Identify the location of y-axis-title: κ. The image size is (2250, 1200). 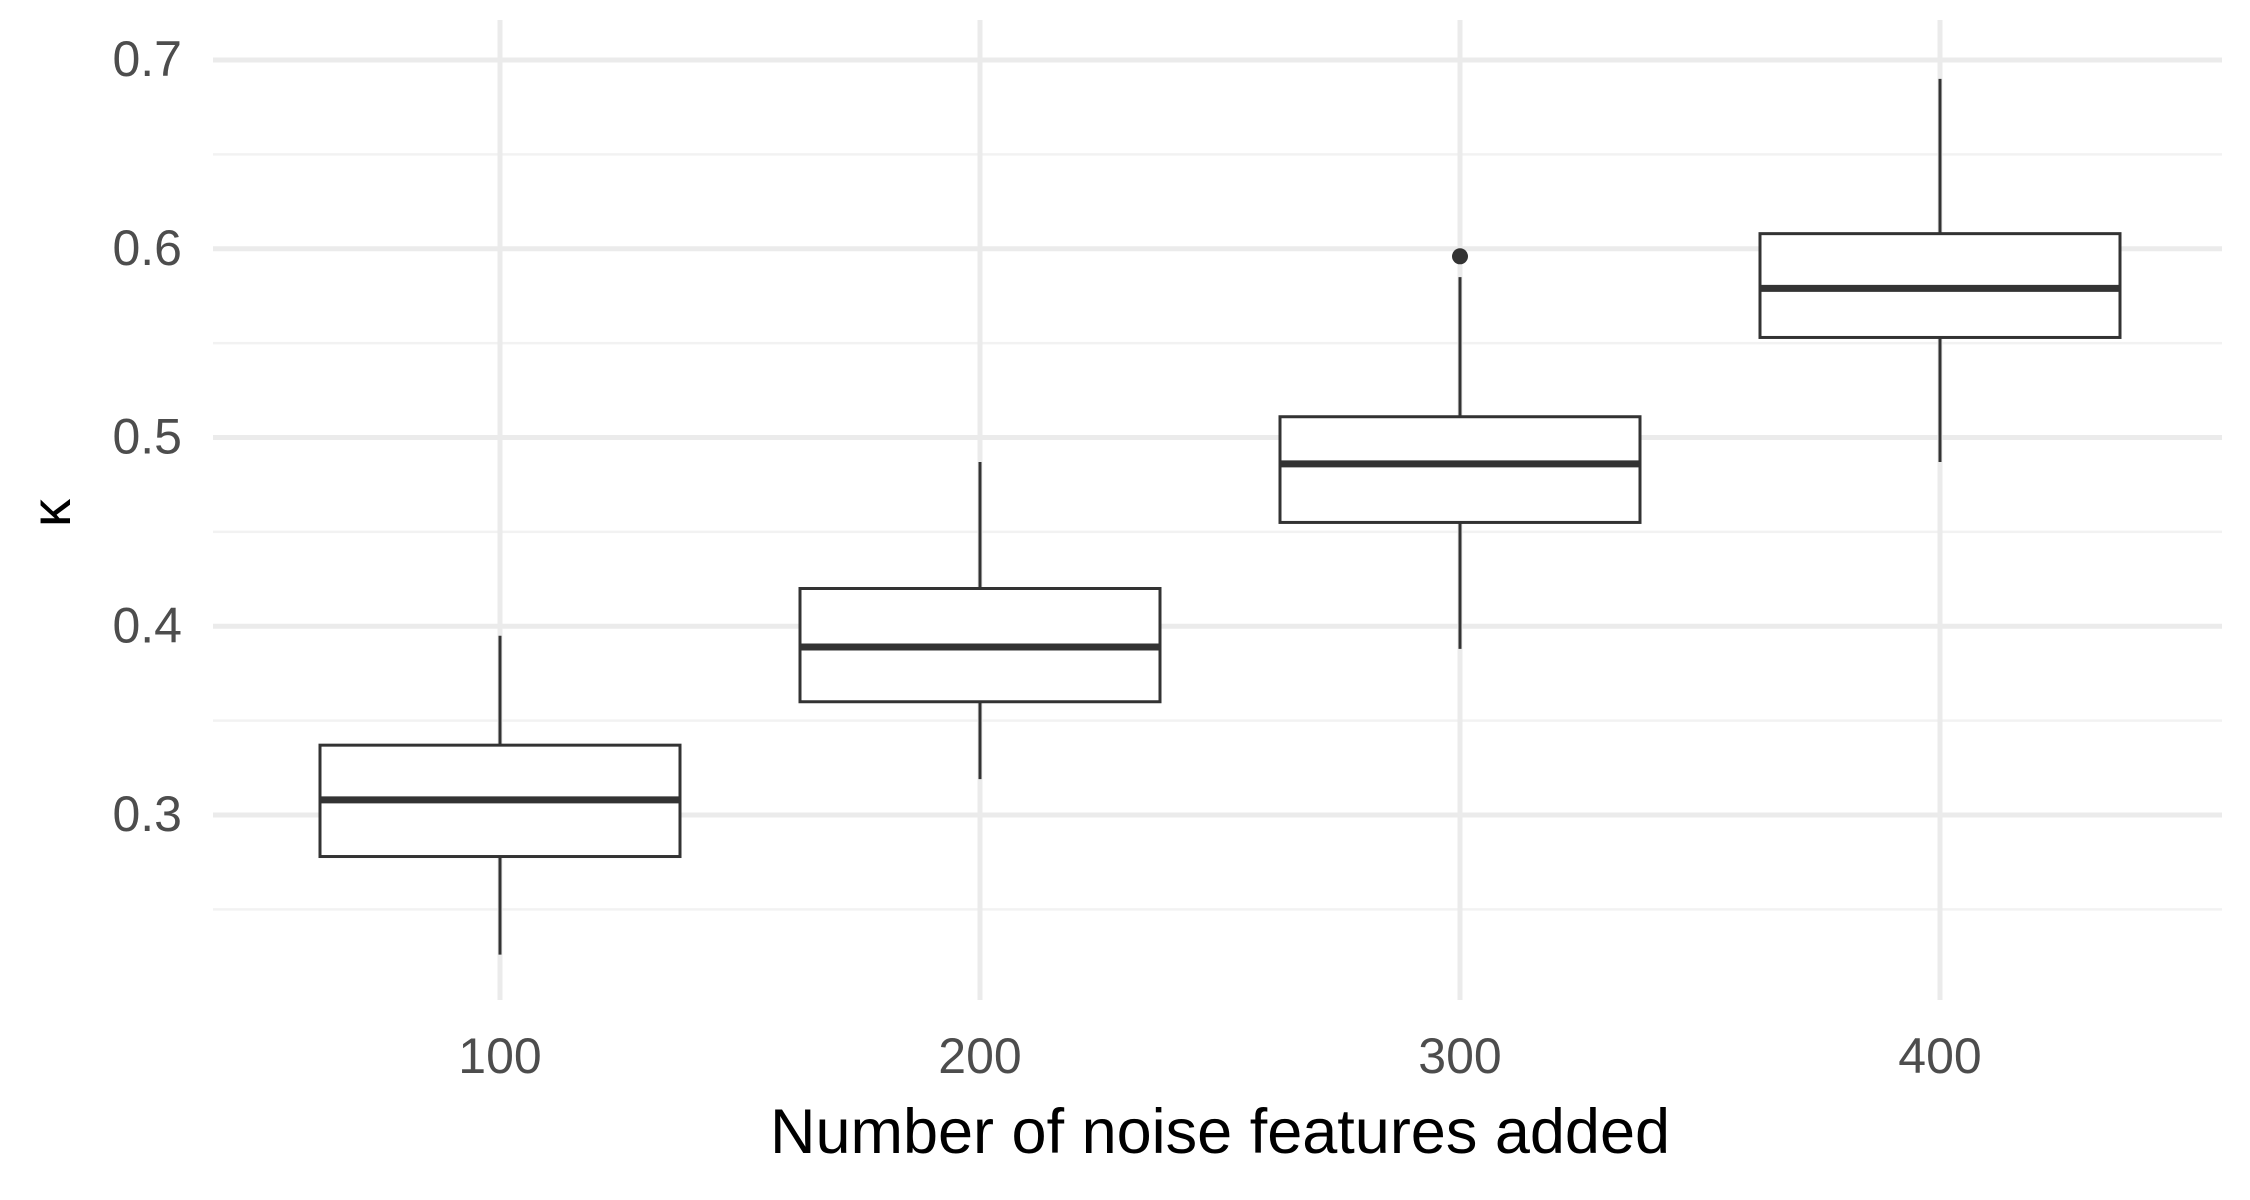
(50, 512).